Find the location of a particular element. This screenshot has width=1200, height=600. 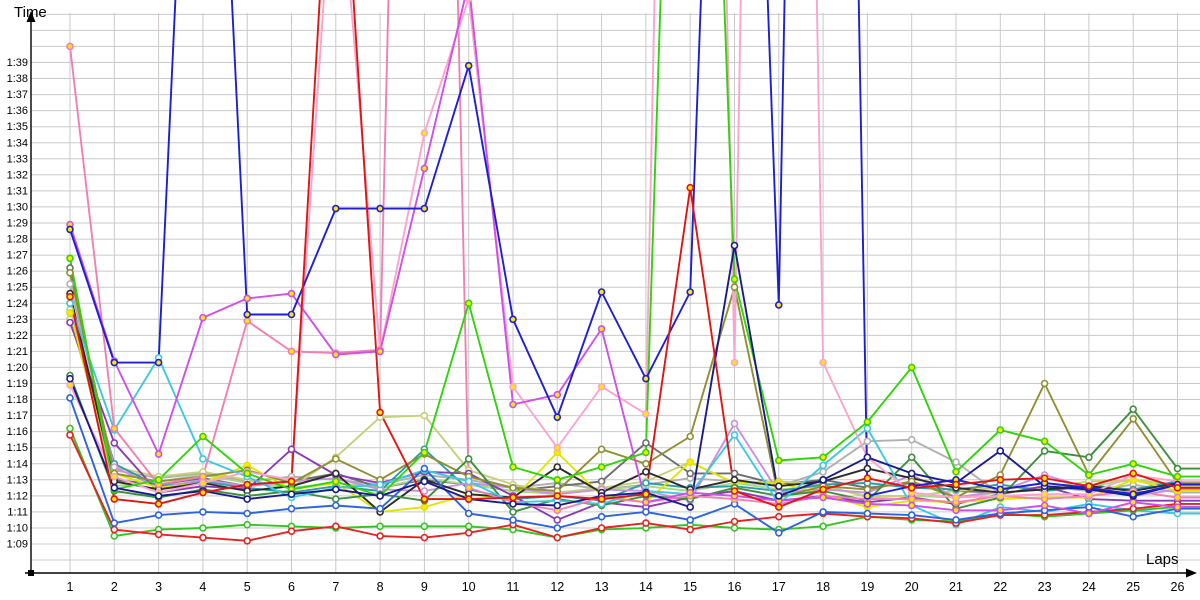

svg-text: 11 is located at coordinates (513, 587).